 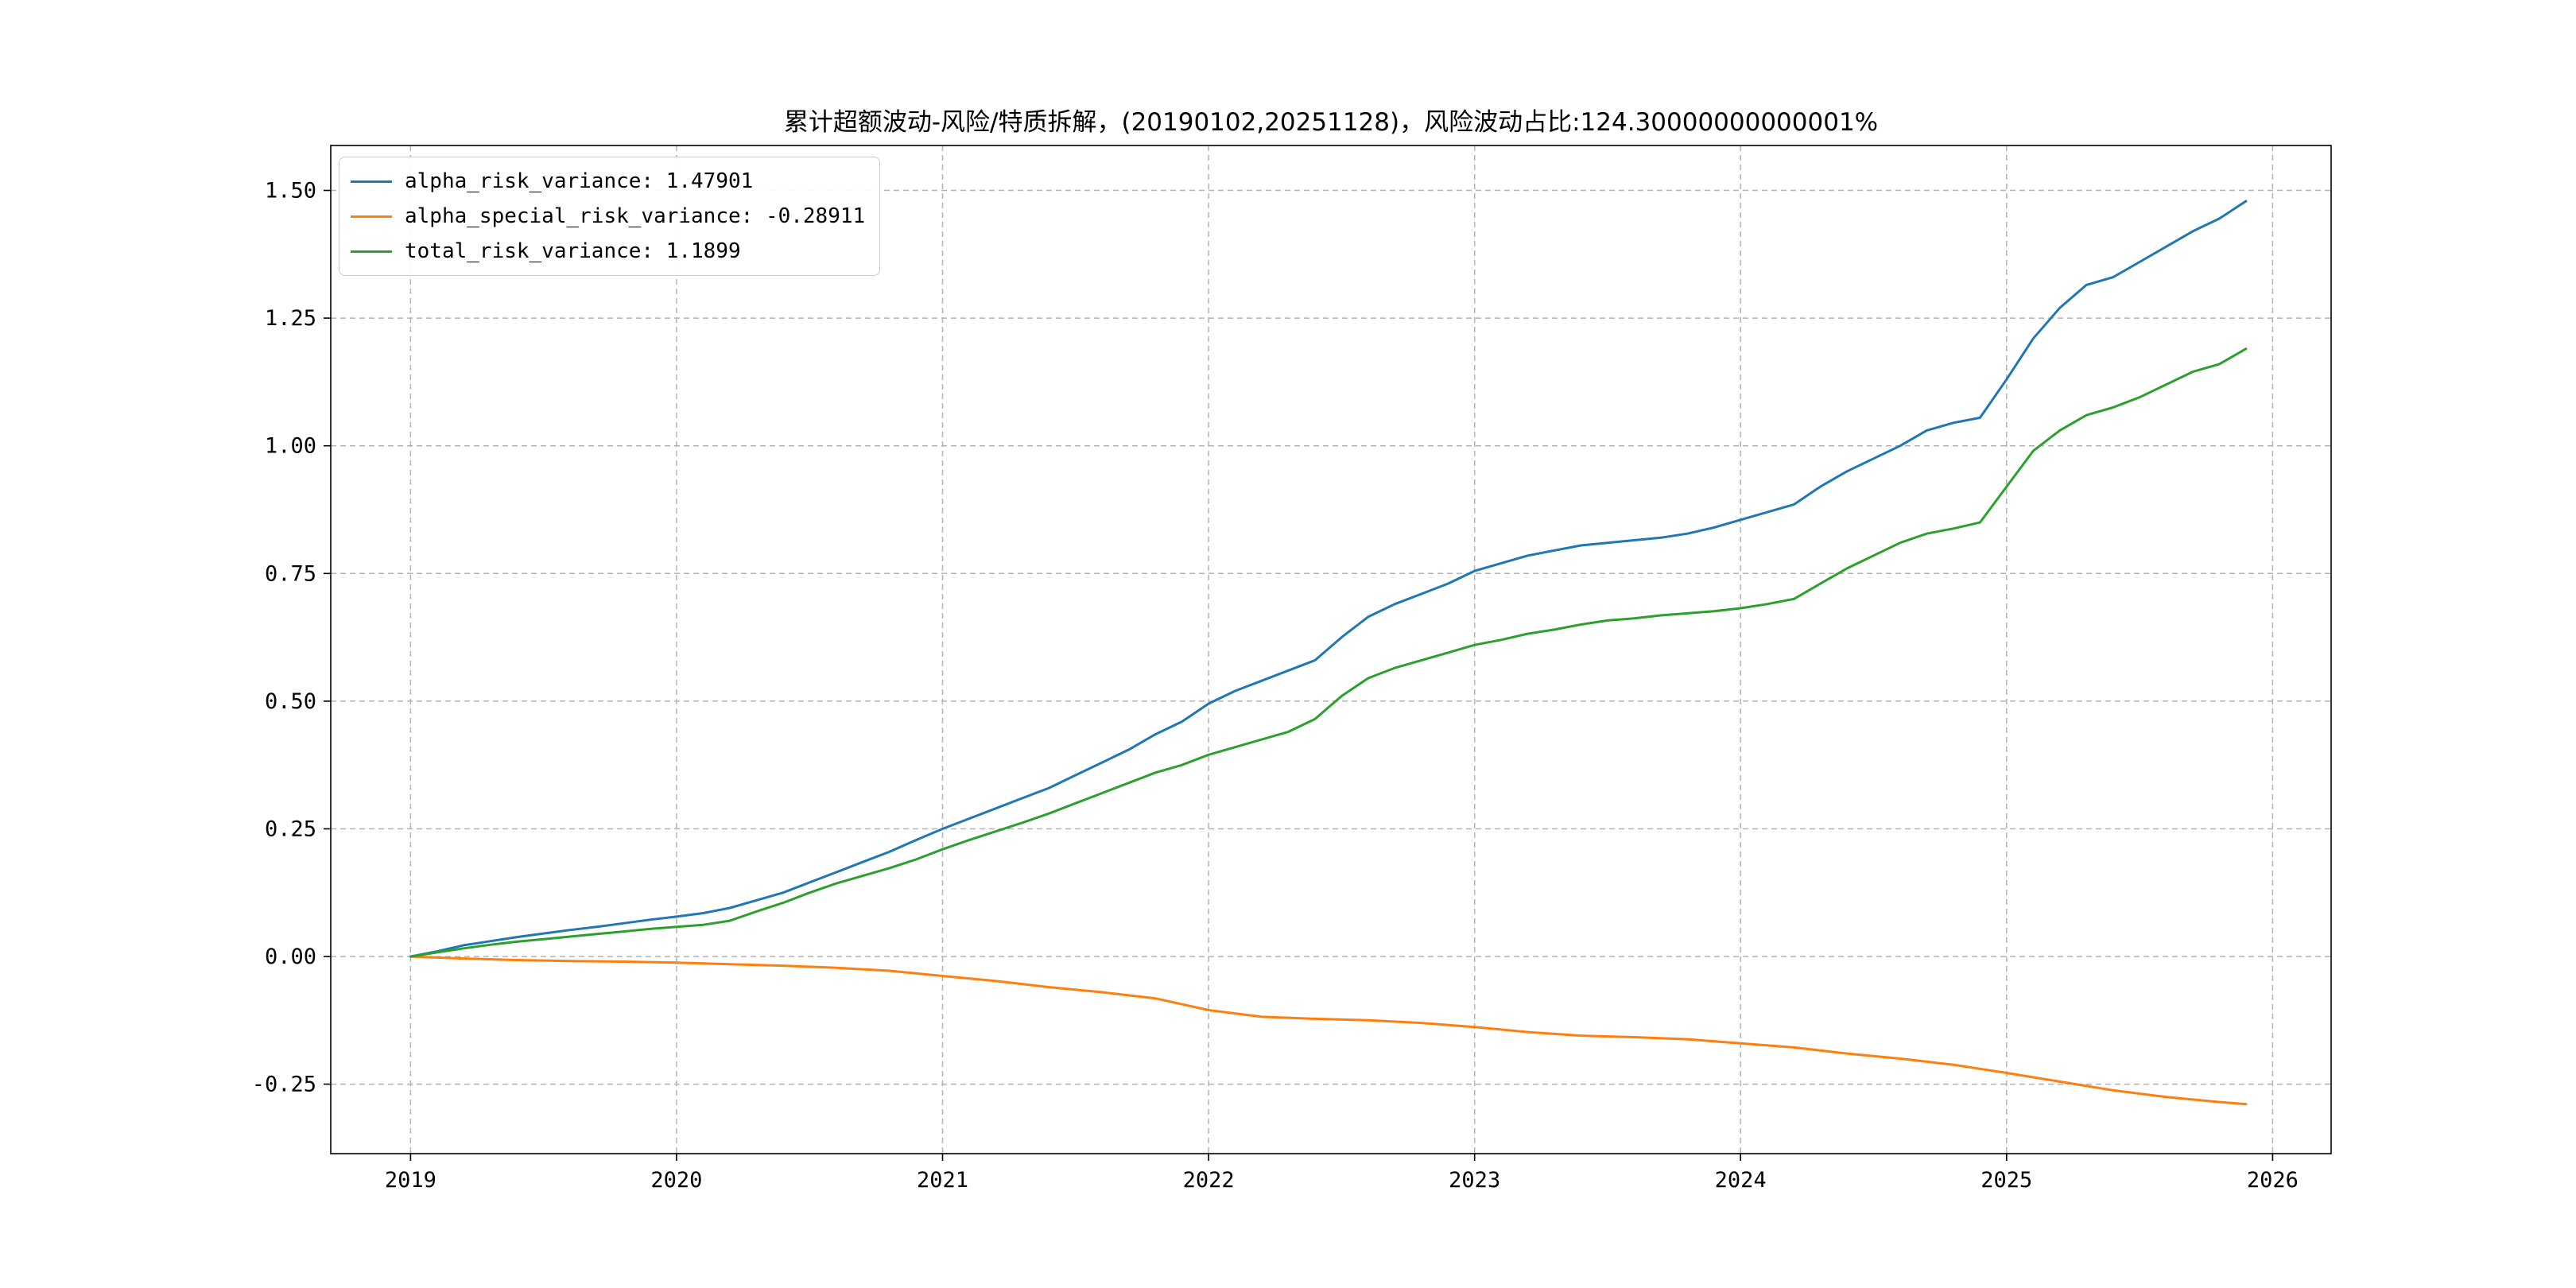 What do you see at coordinates (411, 1180) in the screenshot?
I see `x-tick-label: 2019` at bounding box center [411, 1180].